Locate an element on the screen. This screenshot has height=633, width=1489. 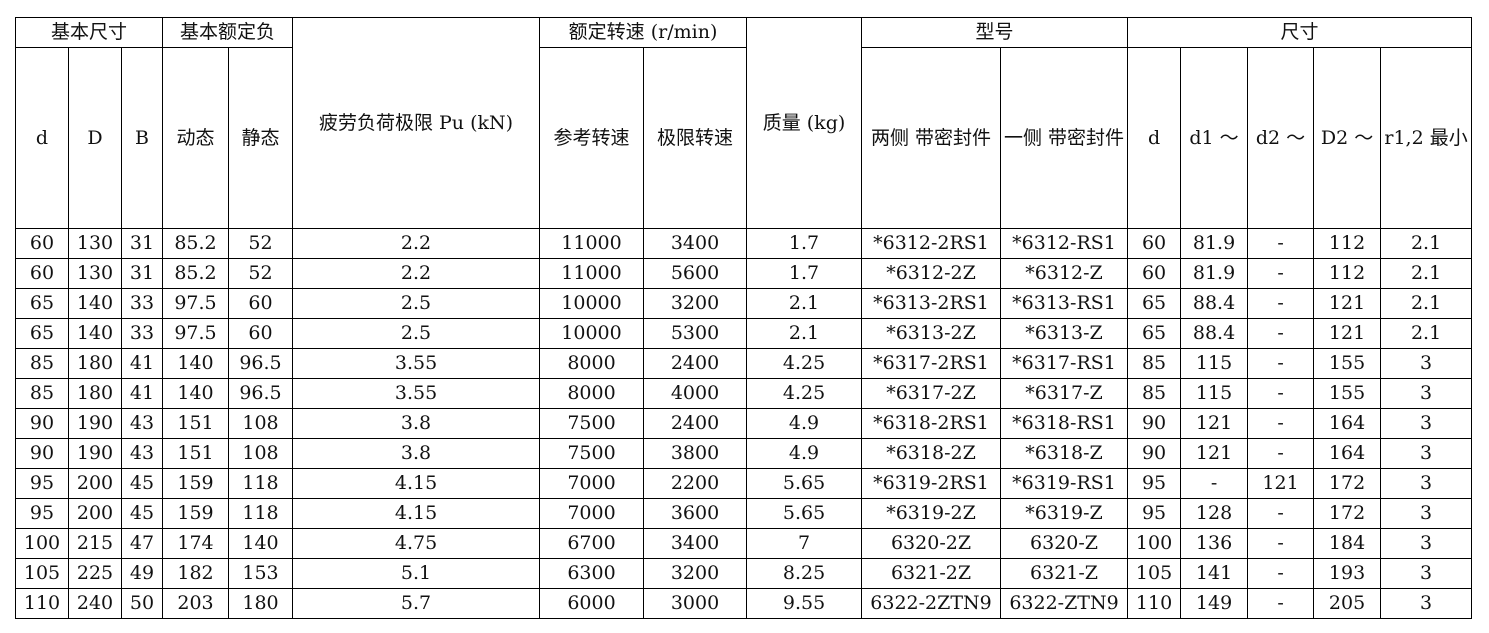
table-cell: 110 is located at coordinates (1154, 603).